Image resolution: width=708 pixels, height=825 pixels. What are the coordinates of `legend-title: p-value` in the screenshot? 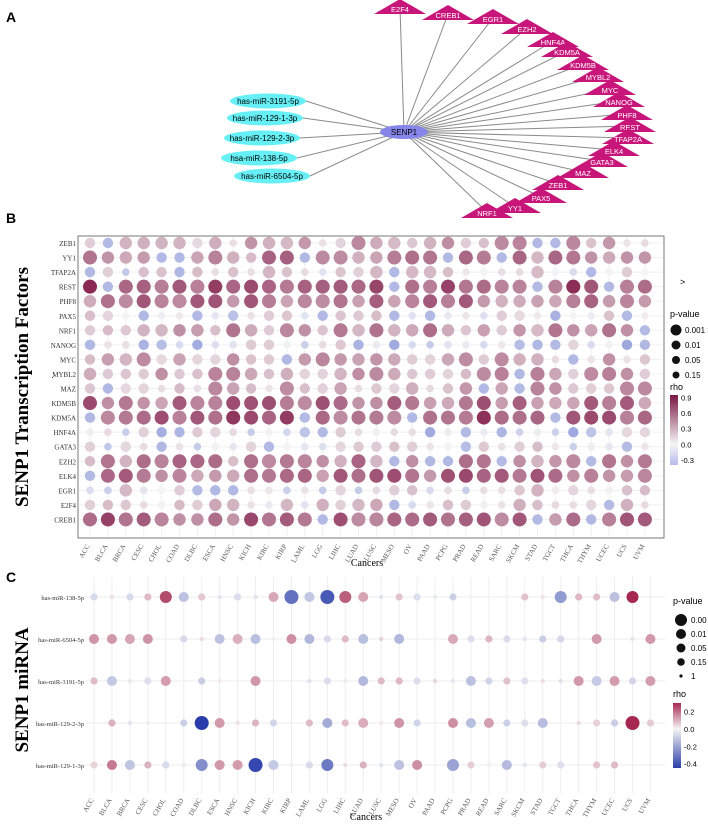 It's located at (688, 601).